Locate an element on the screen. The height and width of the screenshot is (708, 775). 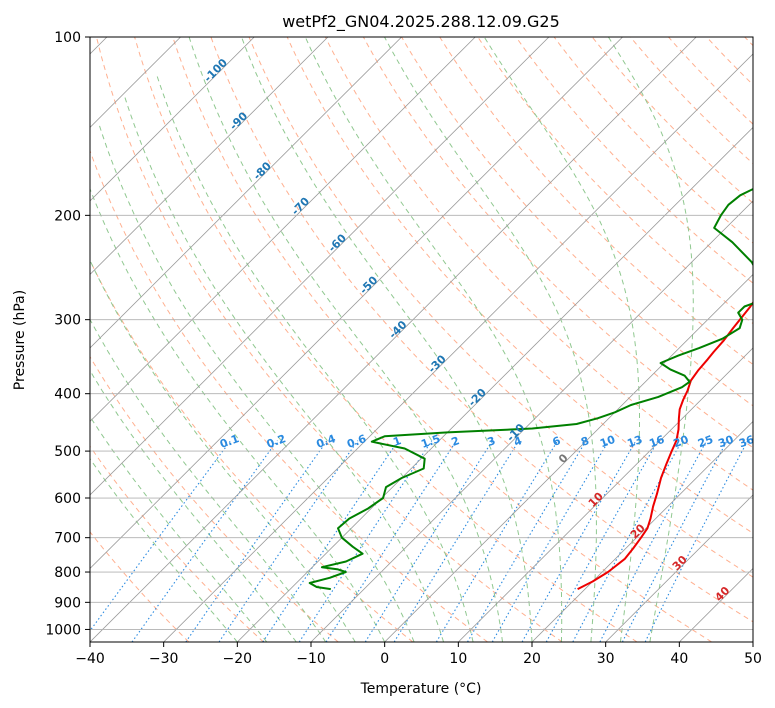
y-axis-label: Pressure (hPa) is located at coordinates (20, 340).